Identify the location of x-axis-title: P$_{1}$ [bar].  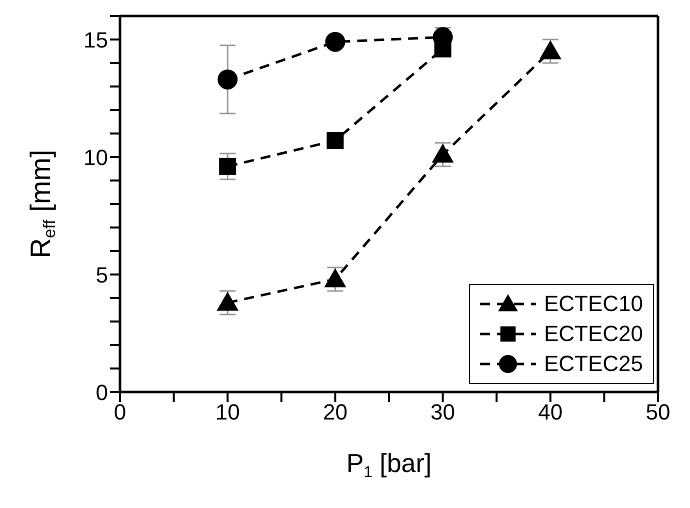
(389, 464).